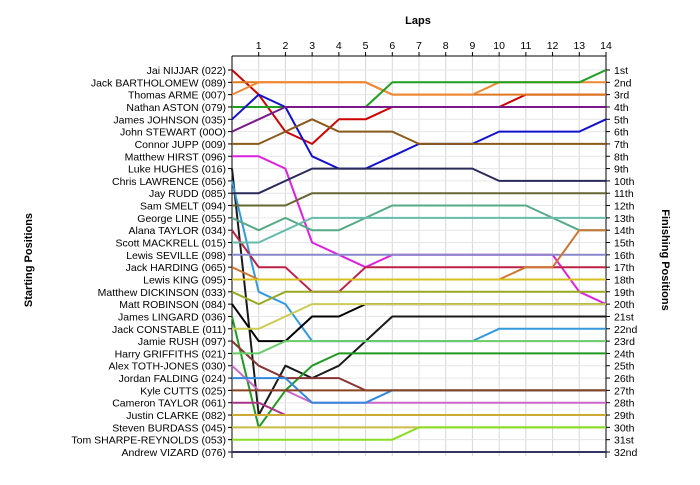 This screenshot has width=700, height=485. I want to click on lap-tick-label: 6, so click(392, 46).